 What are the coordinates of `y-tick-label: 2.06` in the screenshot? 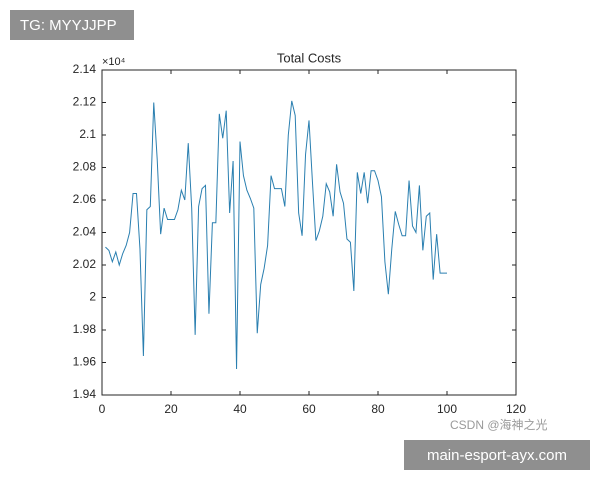 It's located at (85, 199).